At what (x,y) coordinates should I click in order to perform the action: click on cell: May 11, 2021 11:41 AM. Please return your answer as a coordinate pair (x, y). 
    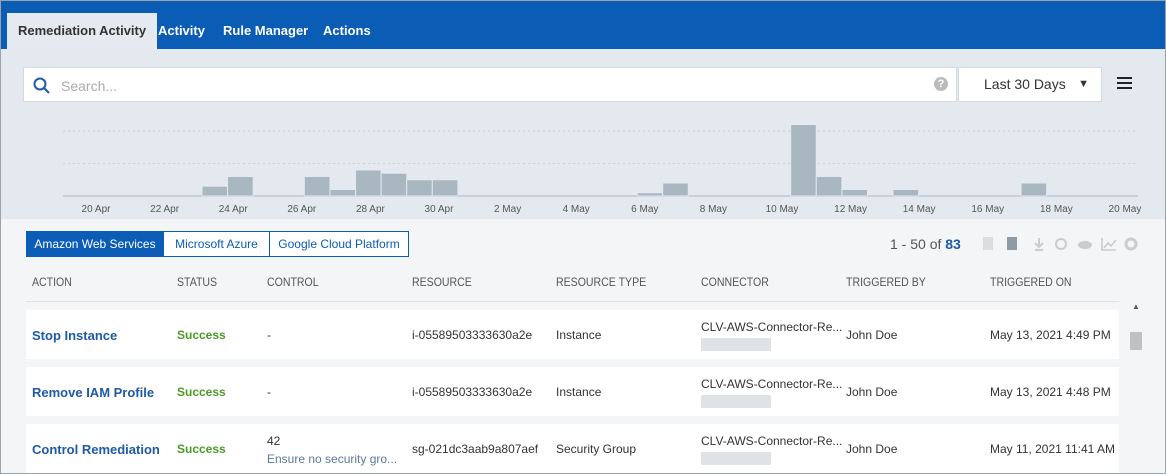
    Looking at the image, I should click on (1052, 449).